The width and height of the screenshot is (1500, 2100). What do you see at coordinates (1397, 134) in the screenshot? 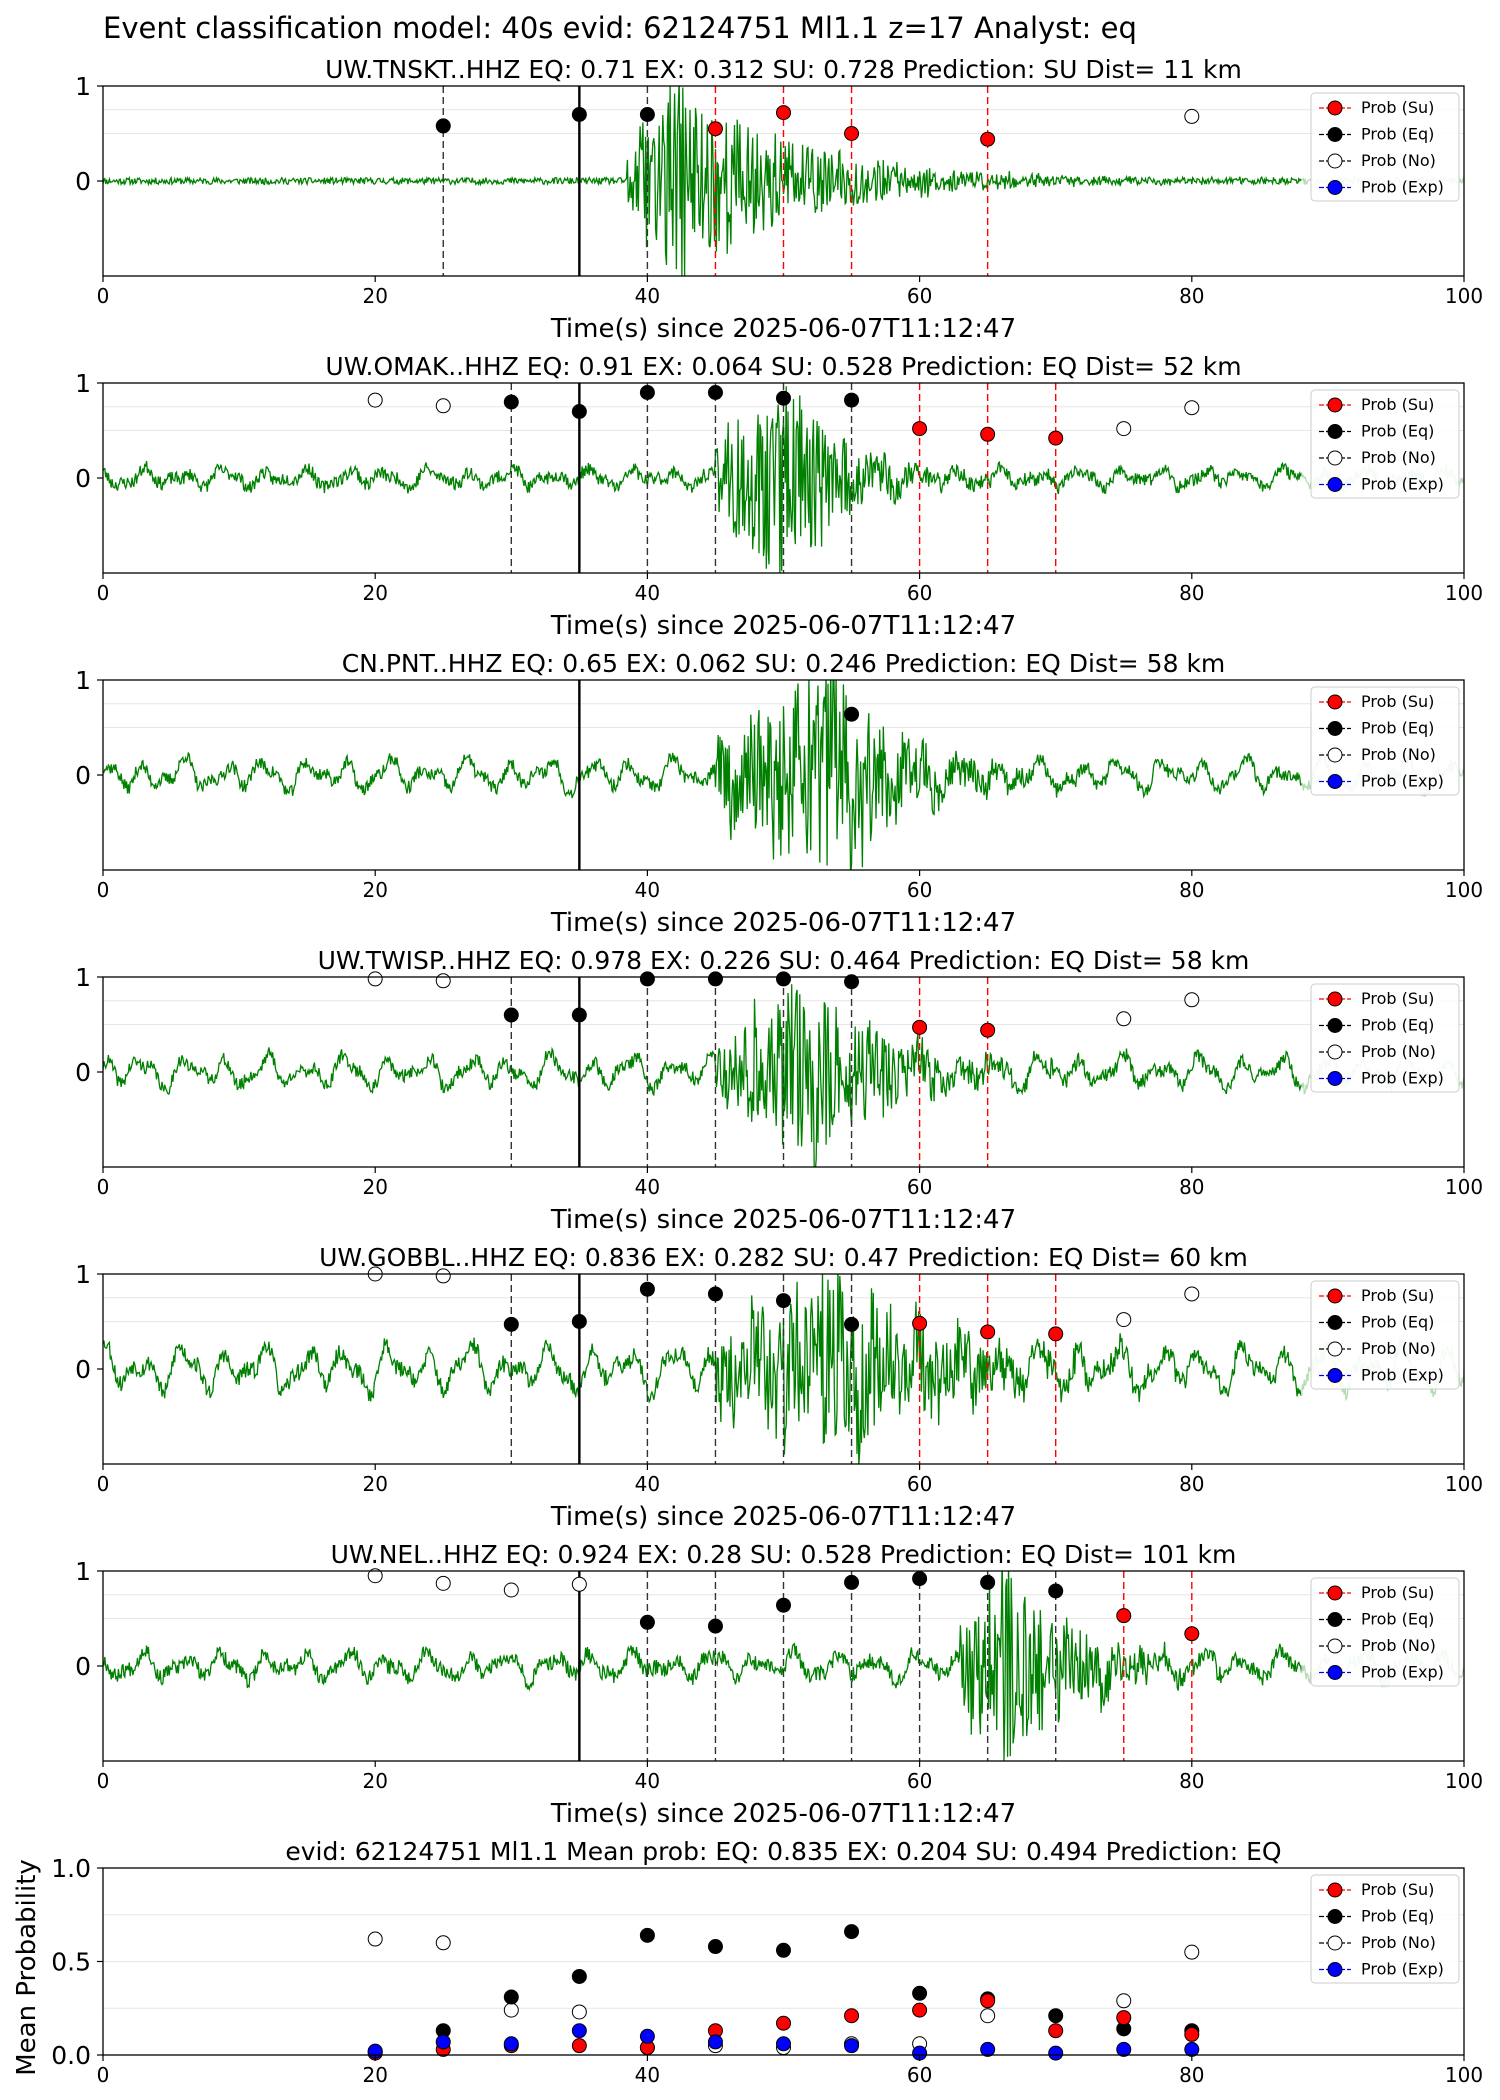
I see `legend-label-eq: Prob (Eq)` at bounding box center [1397, 134].